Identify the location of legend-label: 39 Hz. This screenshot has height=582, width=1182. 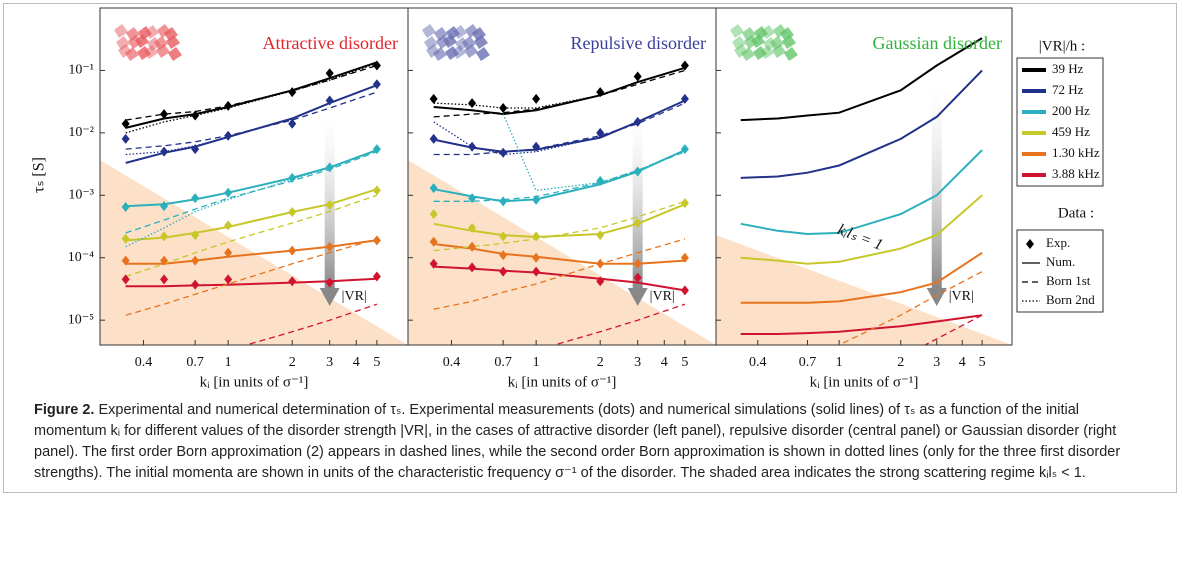
(1068, 68).